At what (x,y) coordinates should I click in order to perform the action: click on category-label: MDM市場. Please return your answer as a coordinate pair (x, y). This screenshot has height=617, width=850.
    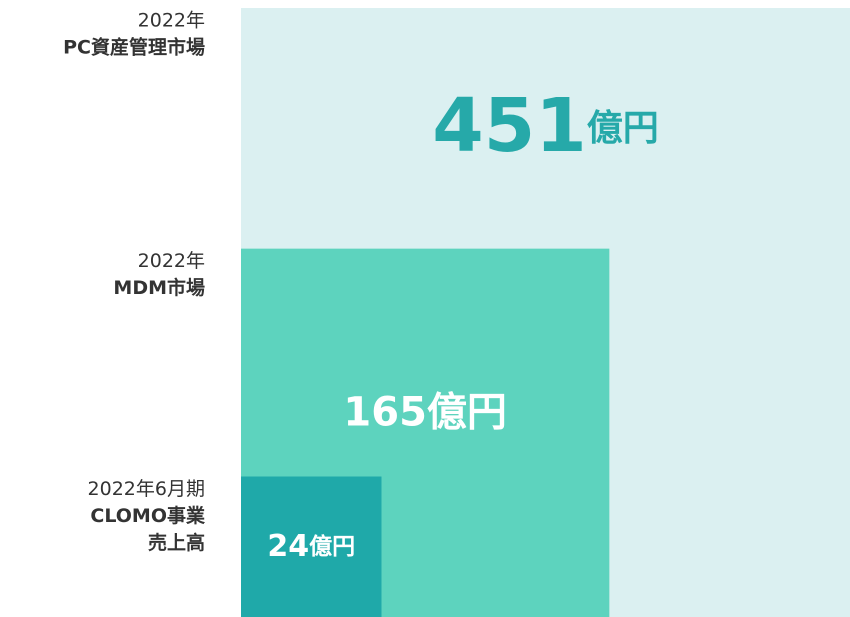
    Looking at the image, I should click on (159, 287).